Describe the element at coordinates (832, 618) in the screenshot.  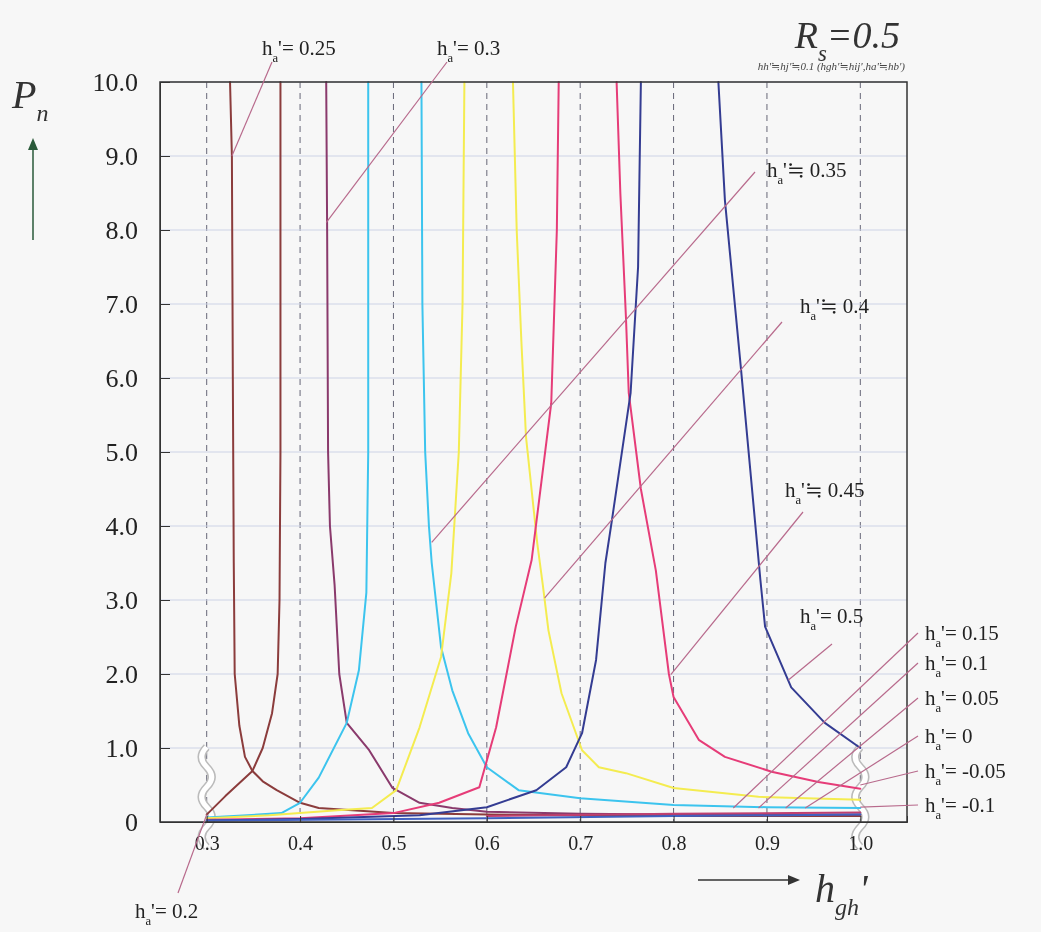
I see `annotation: h$_{a}$'= 0.5` at that location.